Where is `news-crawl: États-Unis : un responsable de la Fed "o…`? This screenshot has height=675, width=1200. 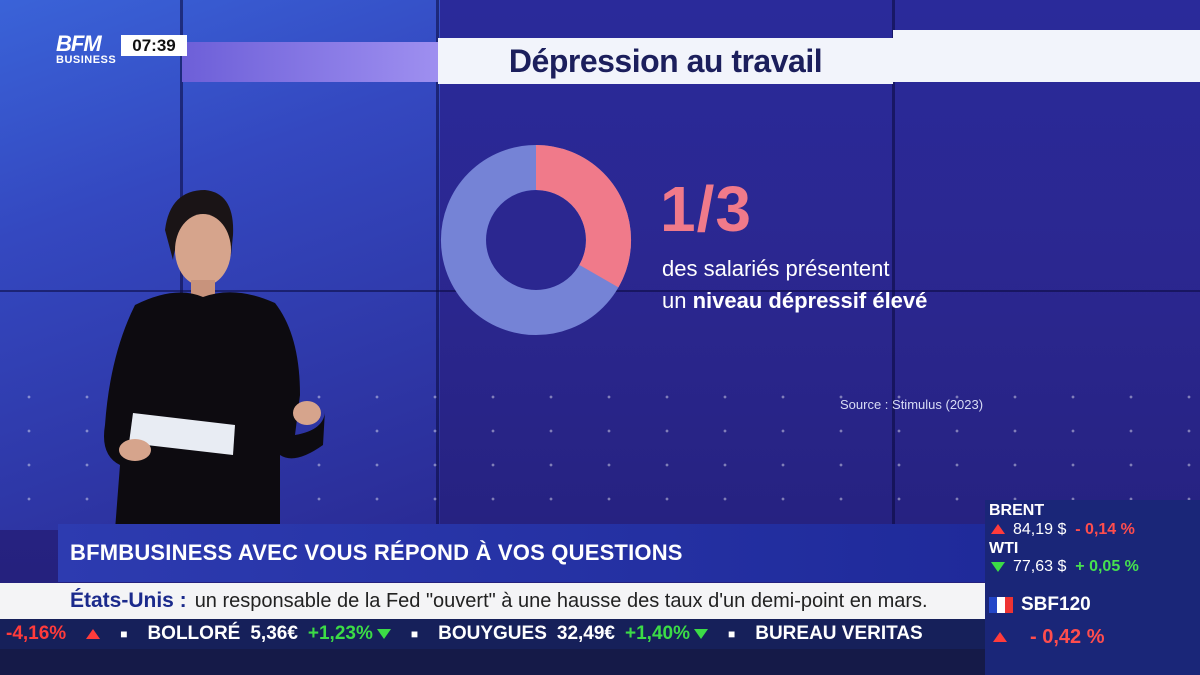 news-crawl: États-Unis : un responsable de la Fed "o… is located at coordinates (492, 601).